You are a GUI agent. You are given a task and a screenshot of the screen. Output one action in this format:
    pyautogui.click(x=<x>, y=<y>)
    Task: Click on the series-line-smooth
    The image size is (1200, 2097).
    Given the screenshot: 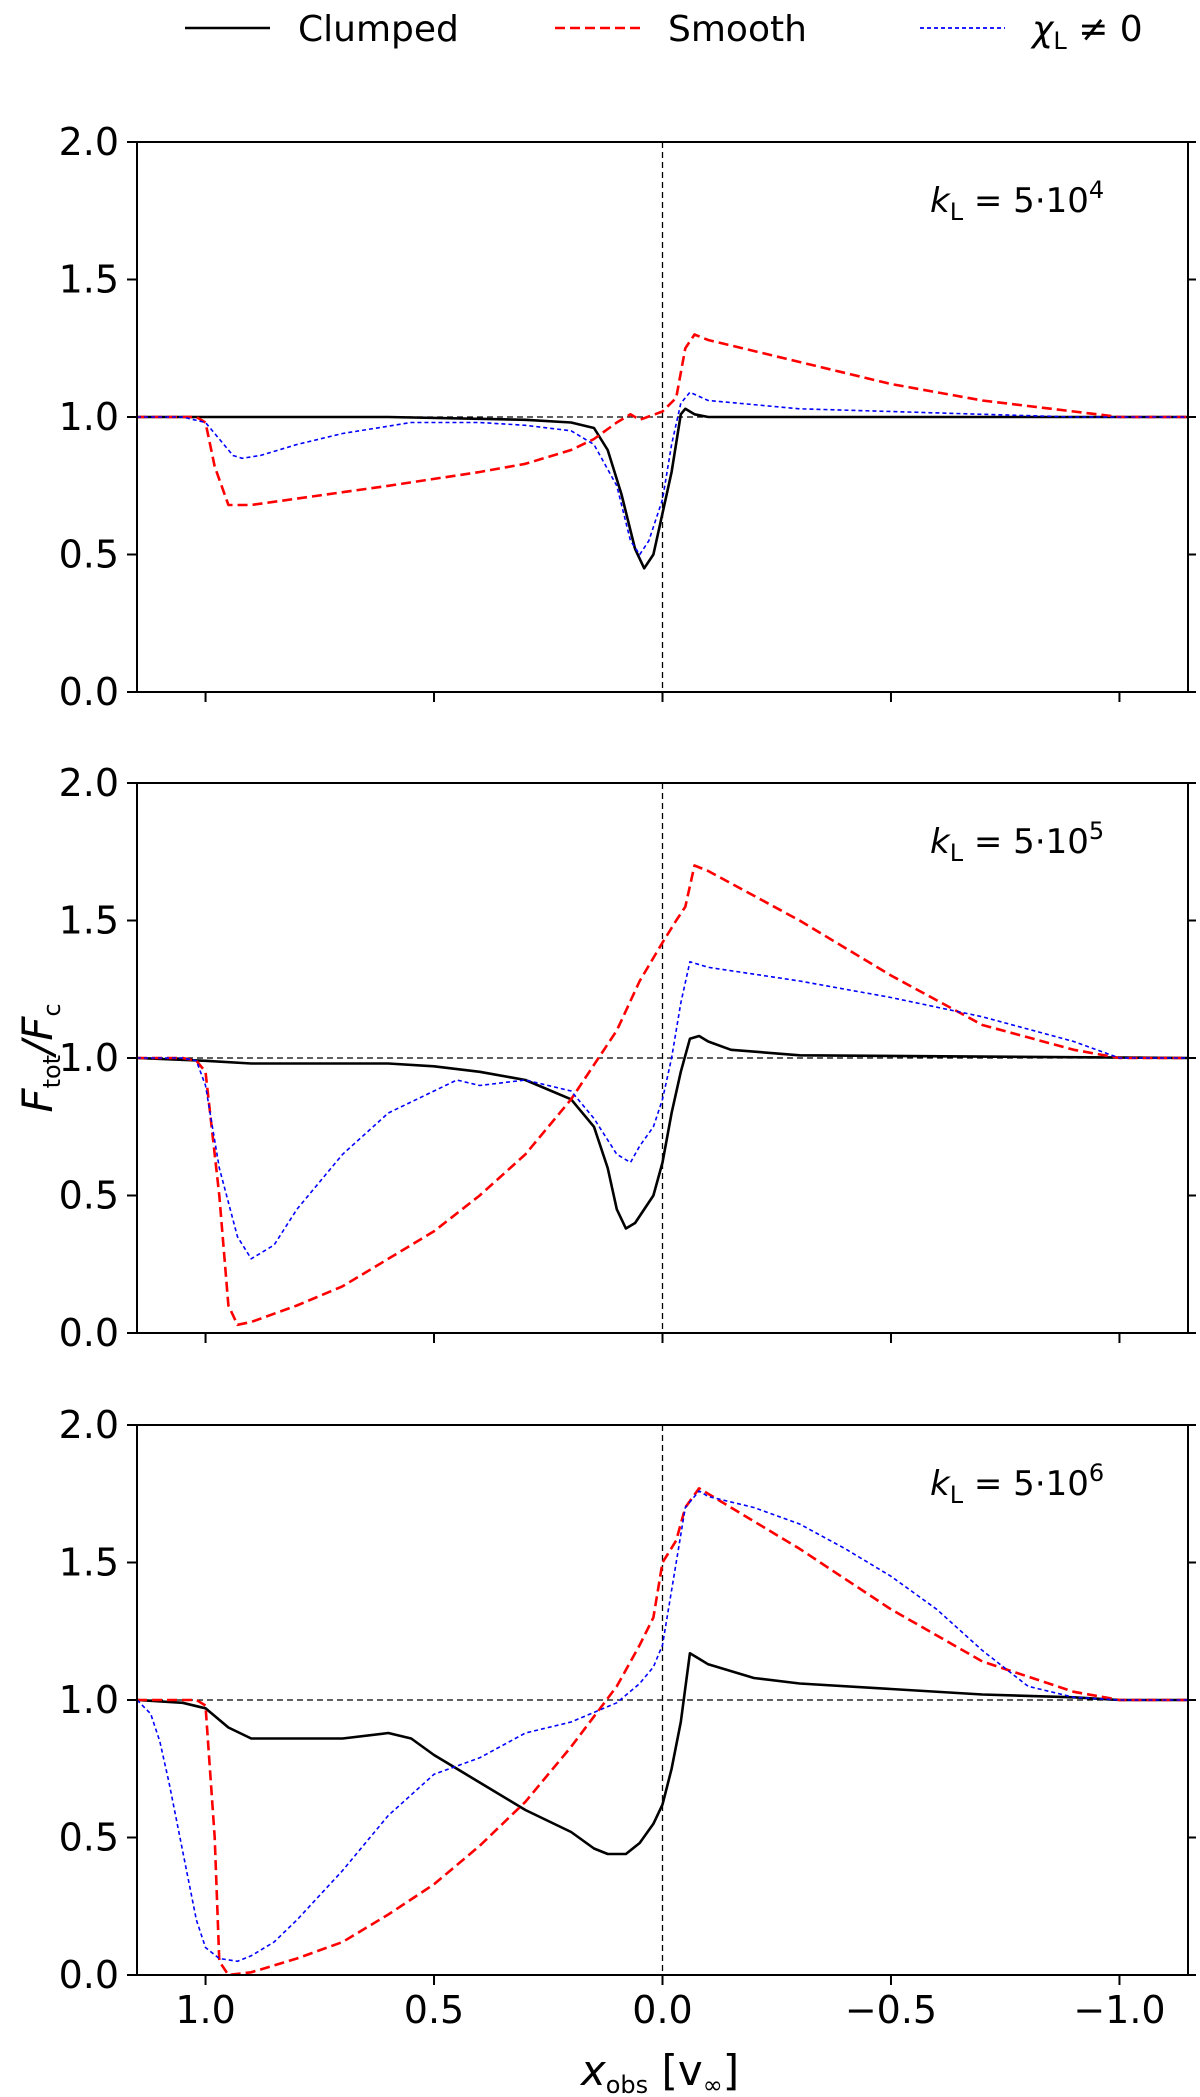 What is the action you would take?
    pyautogui.click(x=662, y=420)
    